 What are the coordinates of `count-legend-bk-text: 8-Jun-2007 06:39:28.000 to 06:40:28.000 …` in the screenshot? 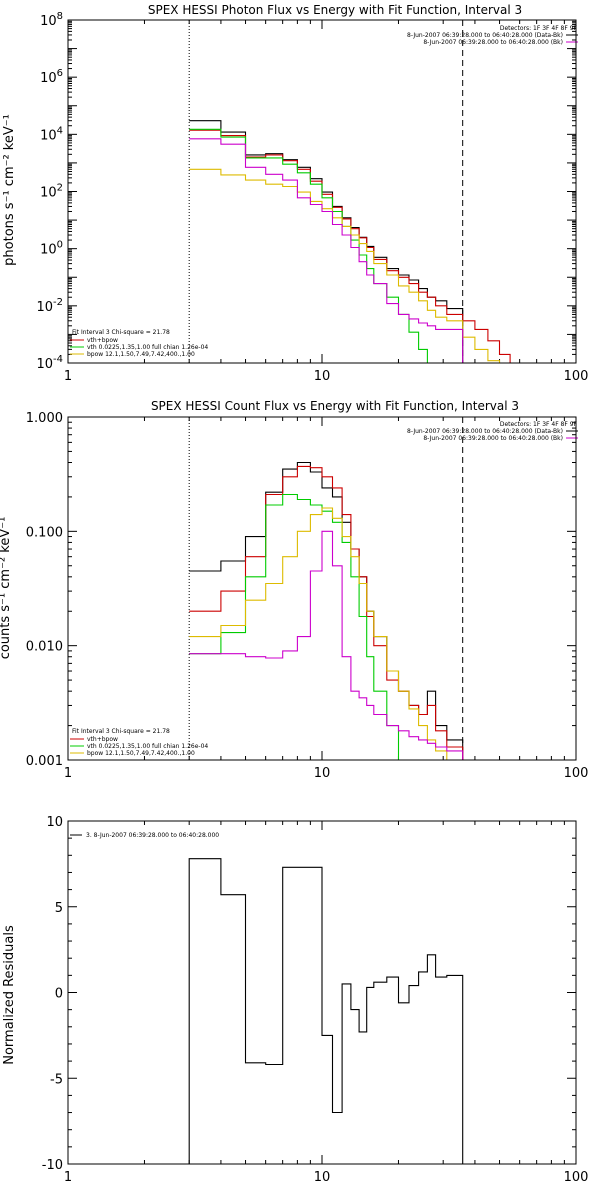 It's located at (493, 438).